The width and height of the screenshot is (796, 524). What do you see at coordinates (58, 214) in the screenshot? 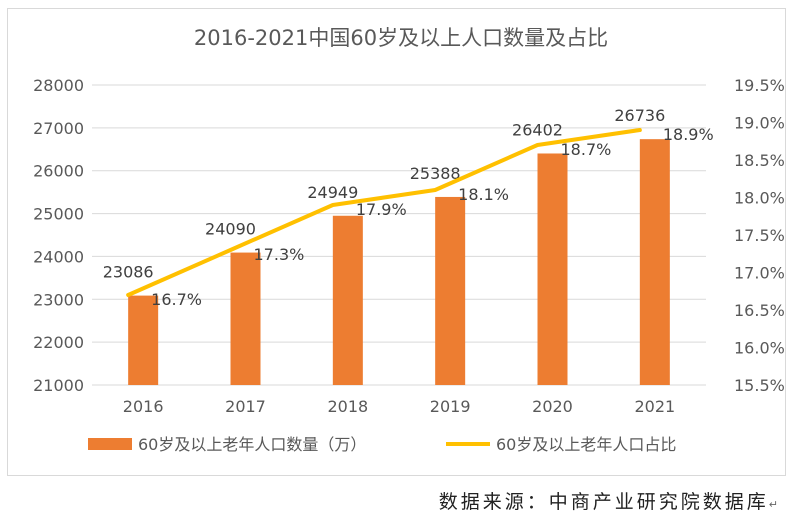
I see `y-tick-label: 25000` at bounding box center [58, 214].